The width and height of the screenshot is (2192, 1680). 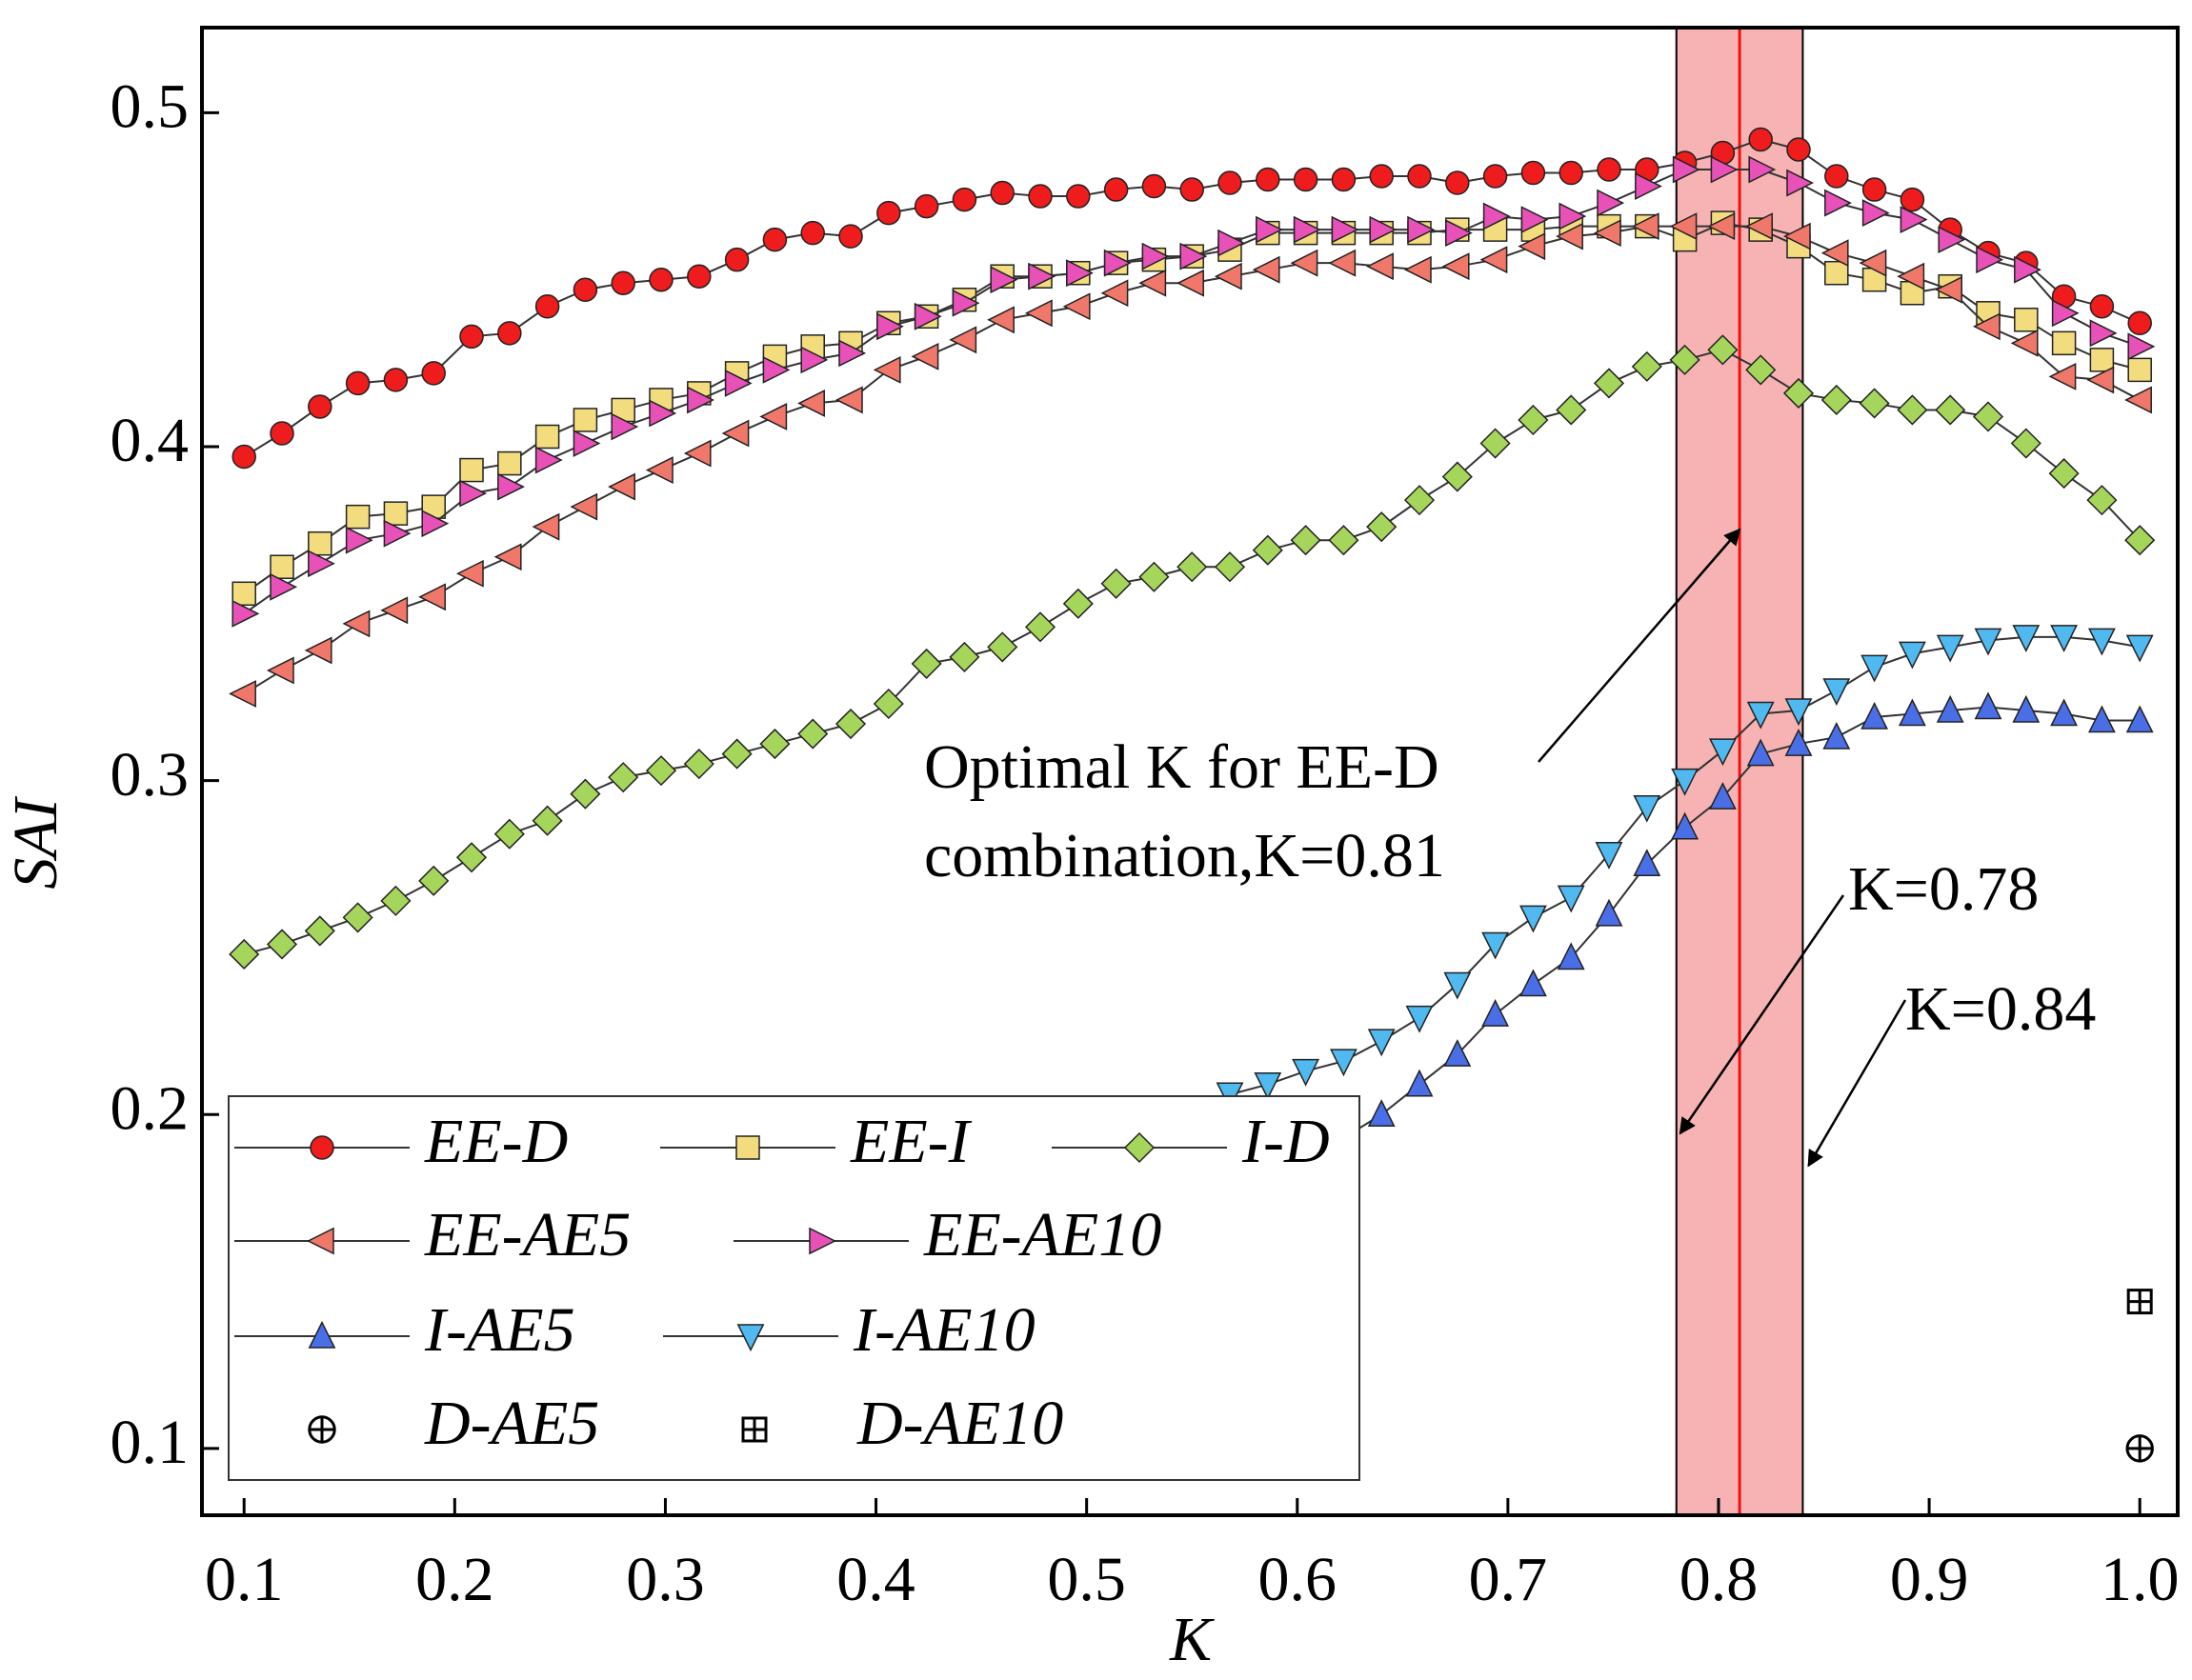 I want to click on legend-label: I-AE5, so click(x=499, y=1330).